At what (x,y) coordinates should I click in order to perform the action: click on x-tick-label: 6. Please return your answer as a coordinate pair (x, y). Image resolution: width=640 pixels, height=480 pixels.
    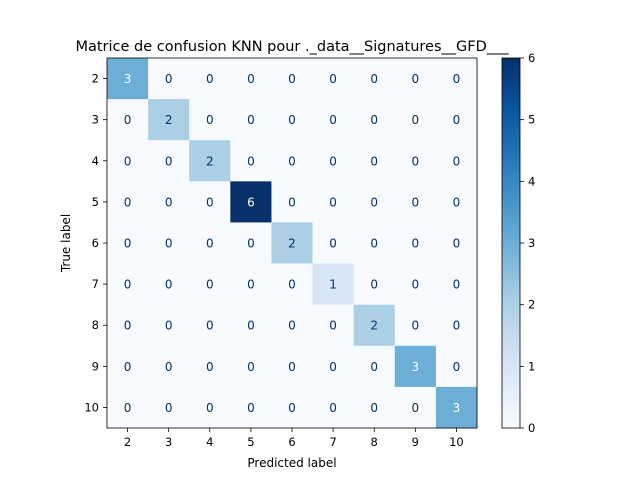
    Looking at the image, I should click on (291, 442).